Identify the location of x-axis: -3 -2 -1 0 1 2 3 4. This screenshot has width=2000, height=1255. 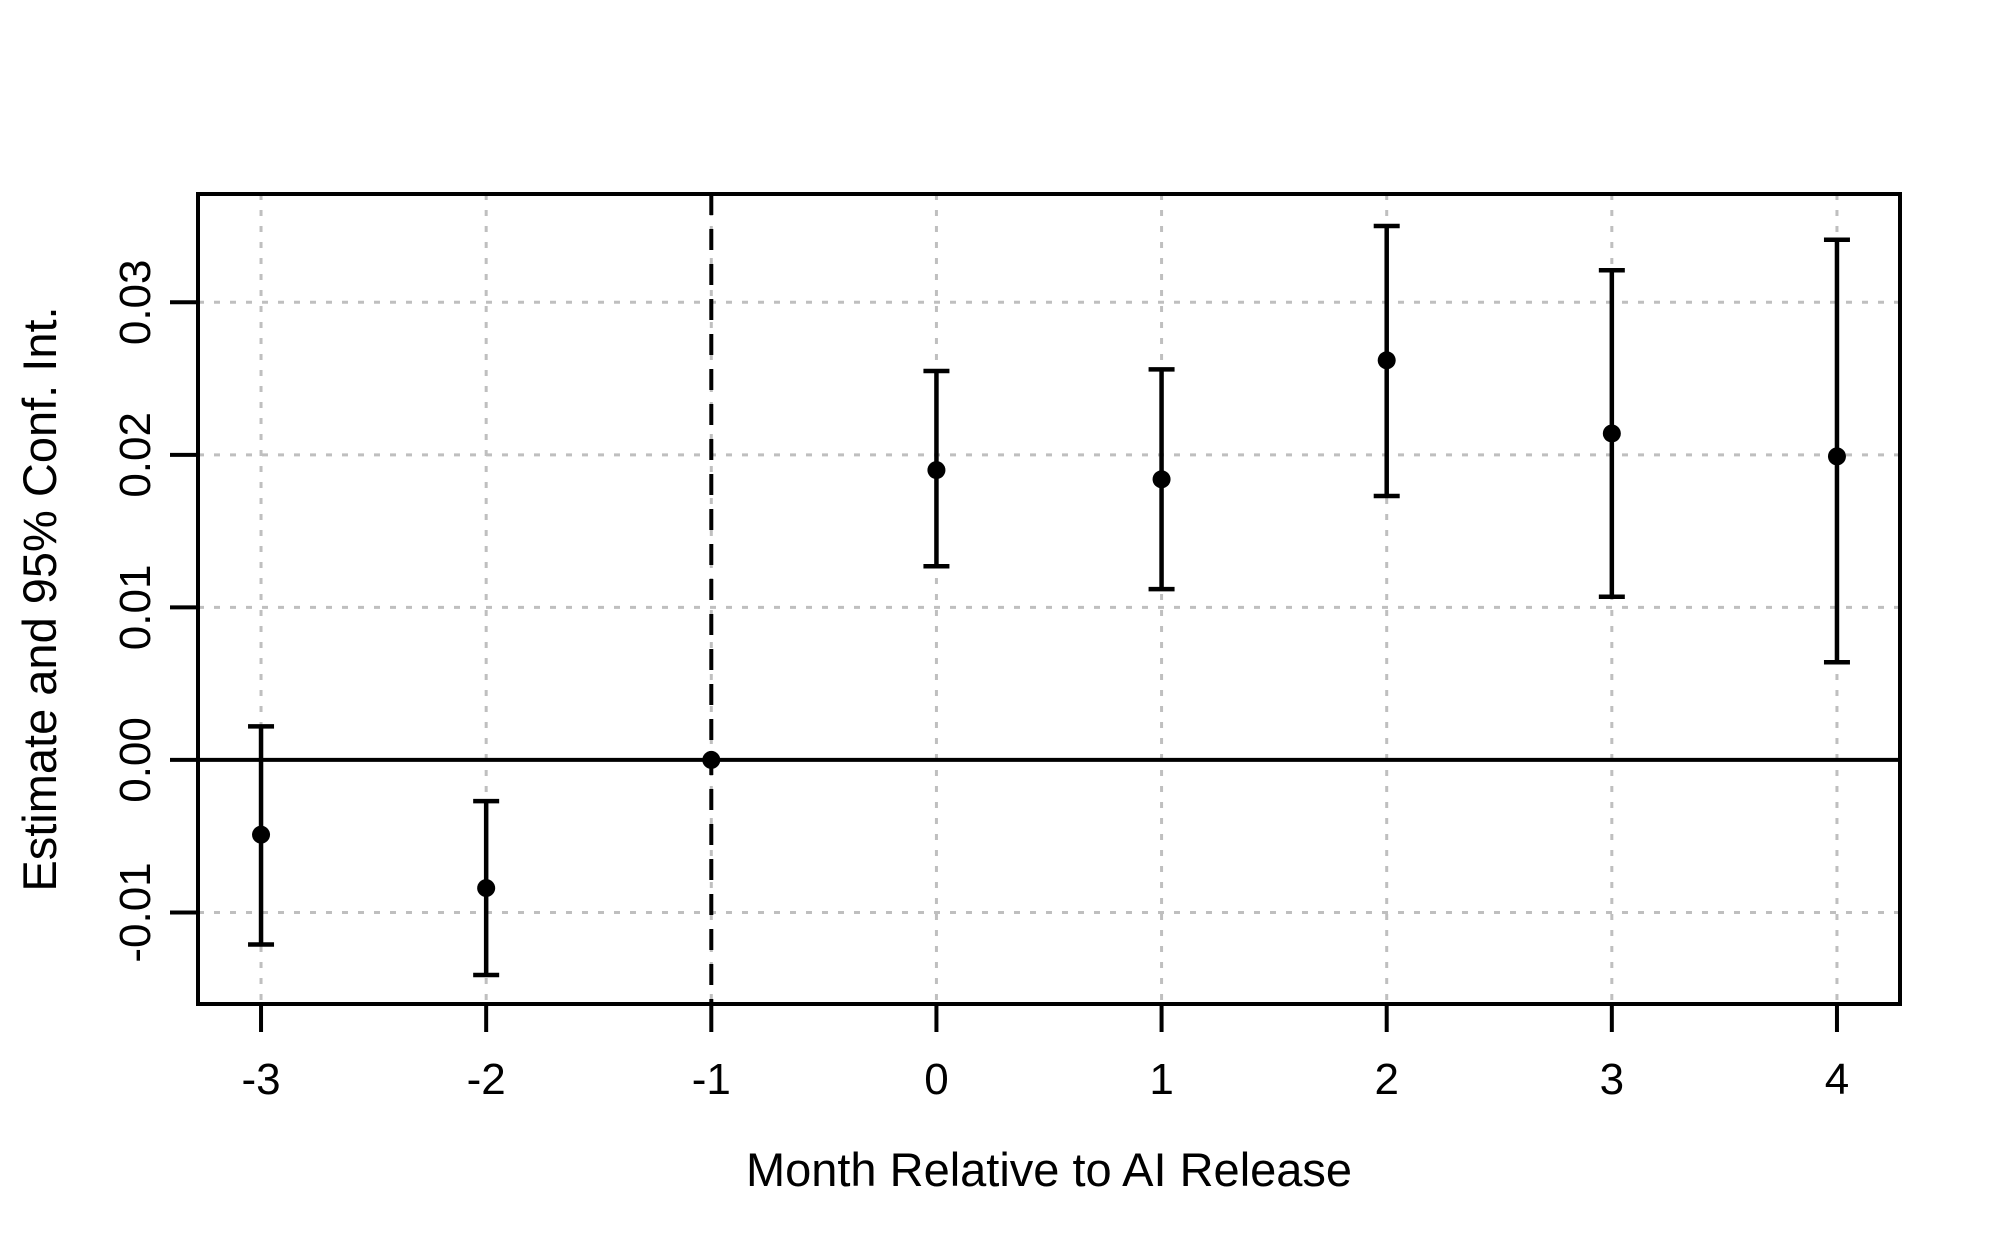
(1045, 1054).